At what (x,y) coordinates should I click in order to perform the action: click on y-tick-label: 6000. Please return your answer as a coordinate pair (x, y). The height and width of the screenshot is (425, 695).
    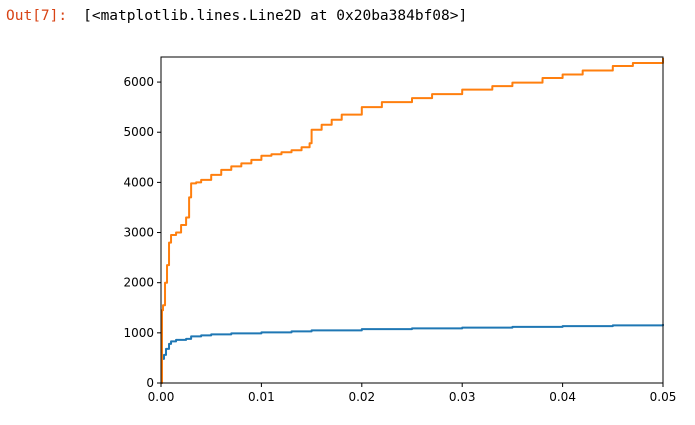
    Looking at the image, I should click on (138, 82).